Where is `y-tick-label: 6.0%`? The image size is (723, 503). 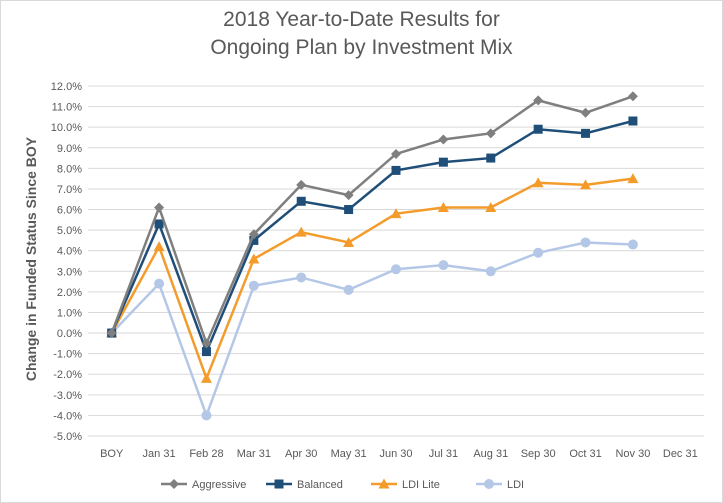 y-tick-label: 6.0% is located at coordinates (69, 211).